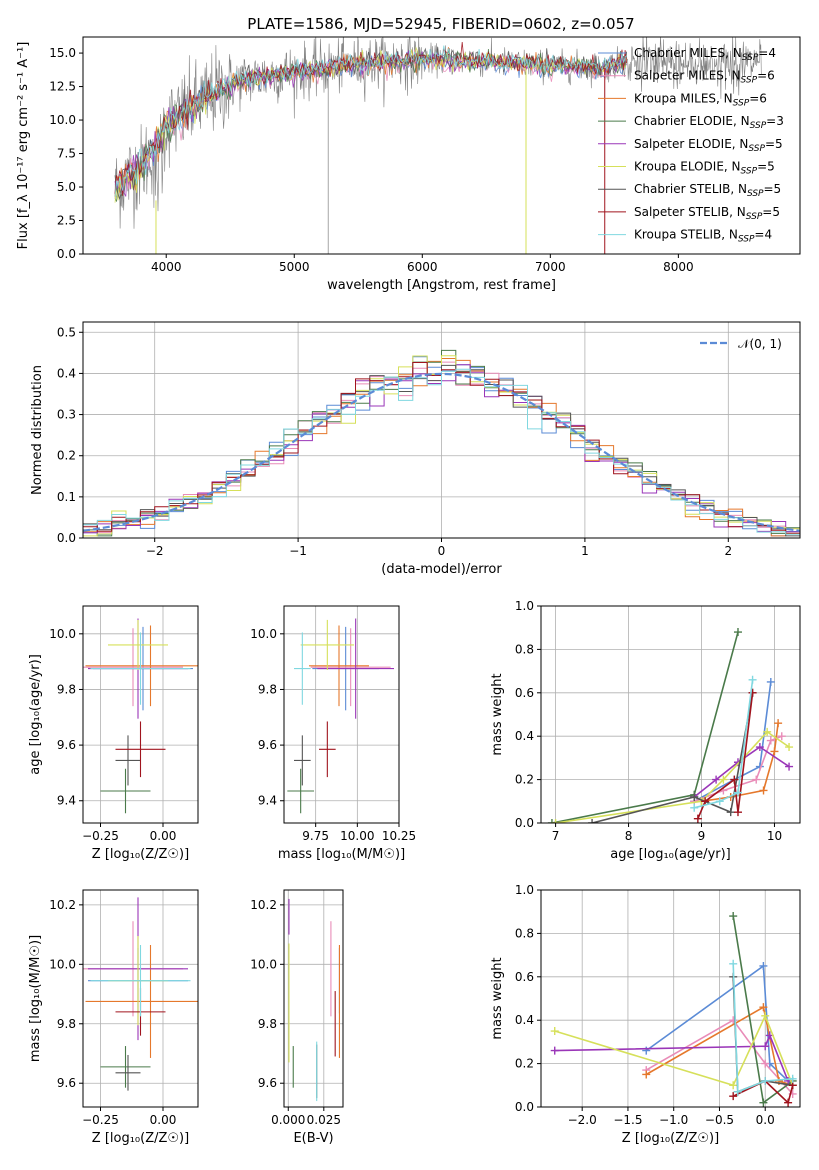 The image size is (819, 1170). I want to click on mass-weight-vs-Z-ytick-label: 1.0, so click(524, 890).